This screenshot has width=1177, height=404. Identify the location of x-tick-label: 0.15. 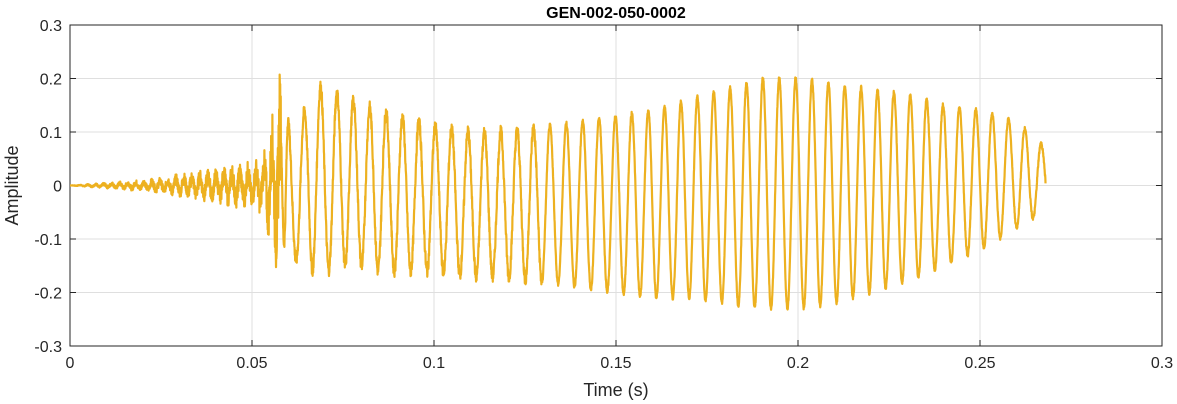
(615, 363).